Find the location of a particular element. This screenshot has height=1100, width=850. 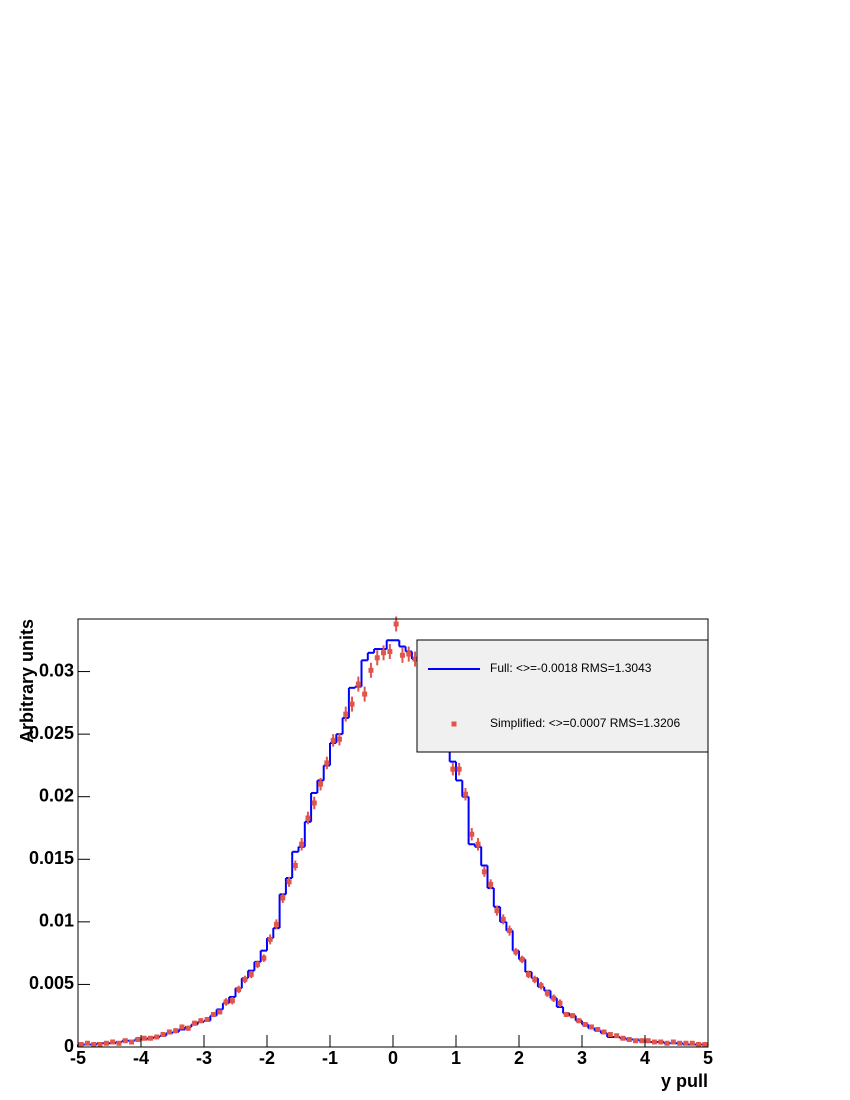

x-tick-label: 1 is located at coordinates (456, 1058).